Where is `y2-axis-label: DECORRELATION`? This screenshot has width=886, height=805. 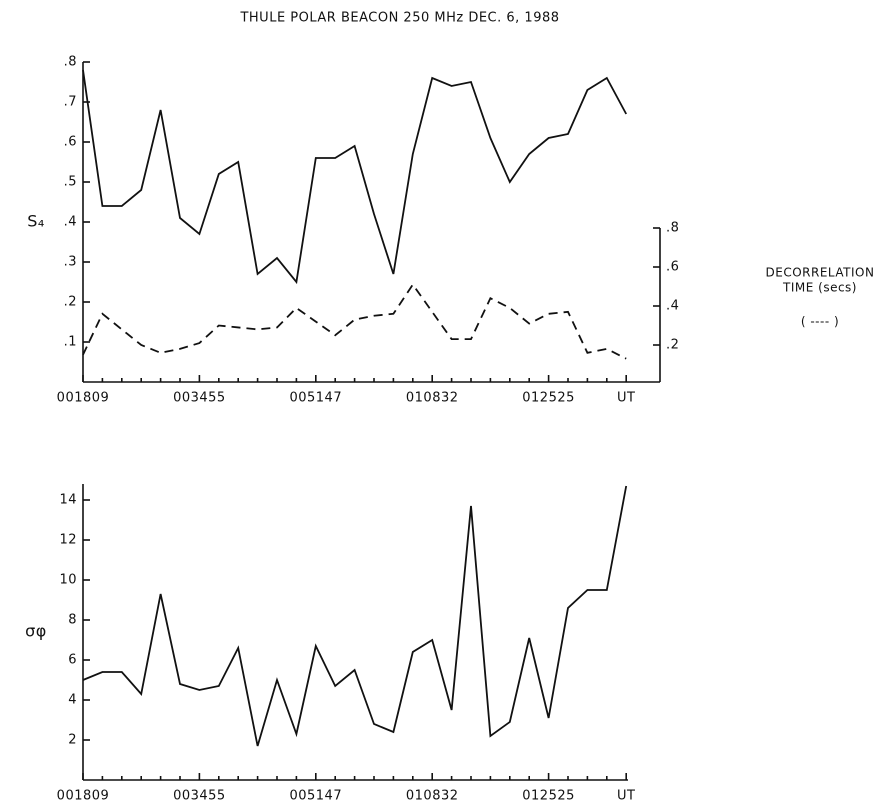 y2-axis-label: DECORRELATION is located at coordinates (820, 273).